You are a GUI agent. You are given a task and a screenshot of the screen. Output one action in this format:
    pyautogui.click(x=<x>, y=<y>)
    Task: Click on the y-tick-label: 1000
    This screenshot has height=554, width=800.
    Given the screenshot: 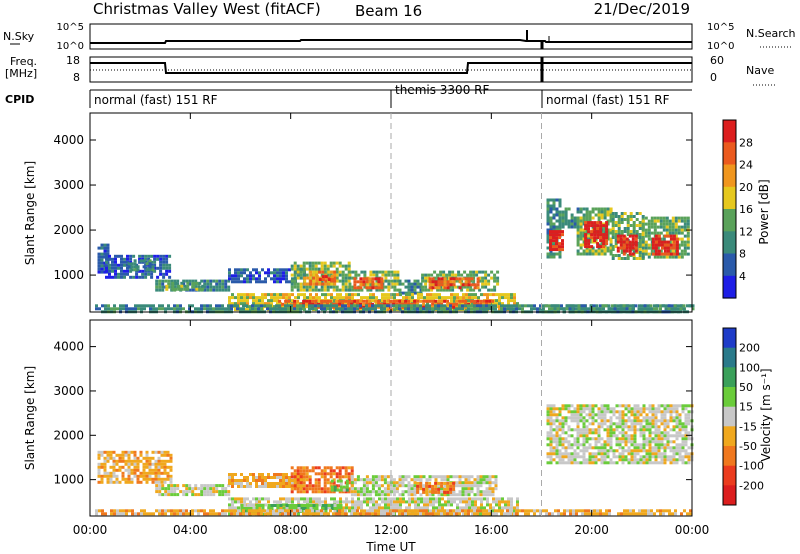 What is the action you would take?
    pyautogui.click(x=68, y=275)
    